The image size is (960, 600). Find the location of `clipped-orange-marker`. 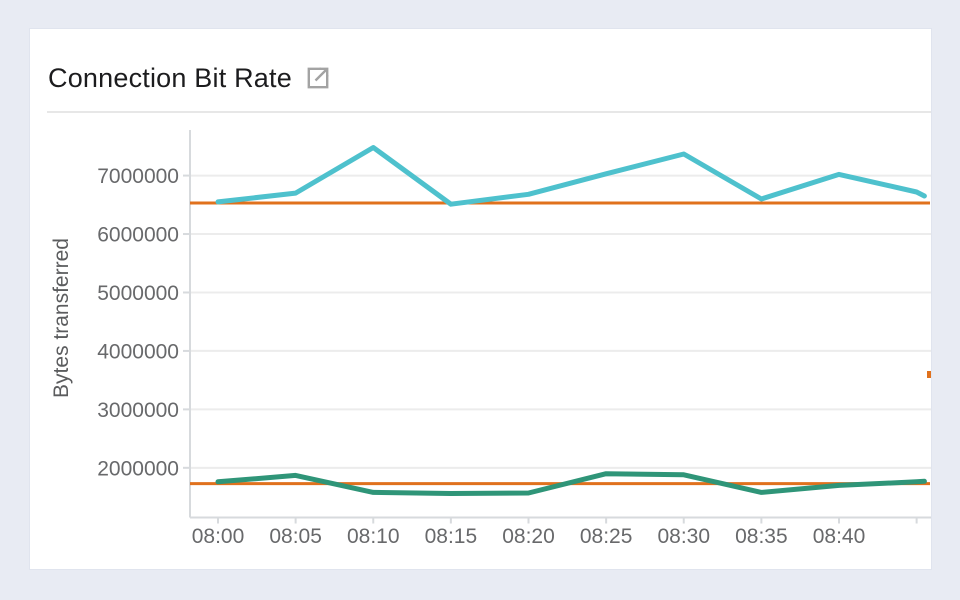

clipped-orange-marker is located at coordinates (929, 374).